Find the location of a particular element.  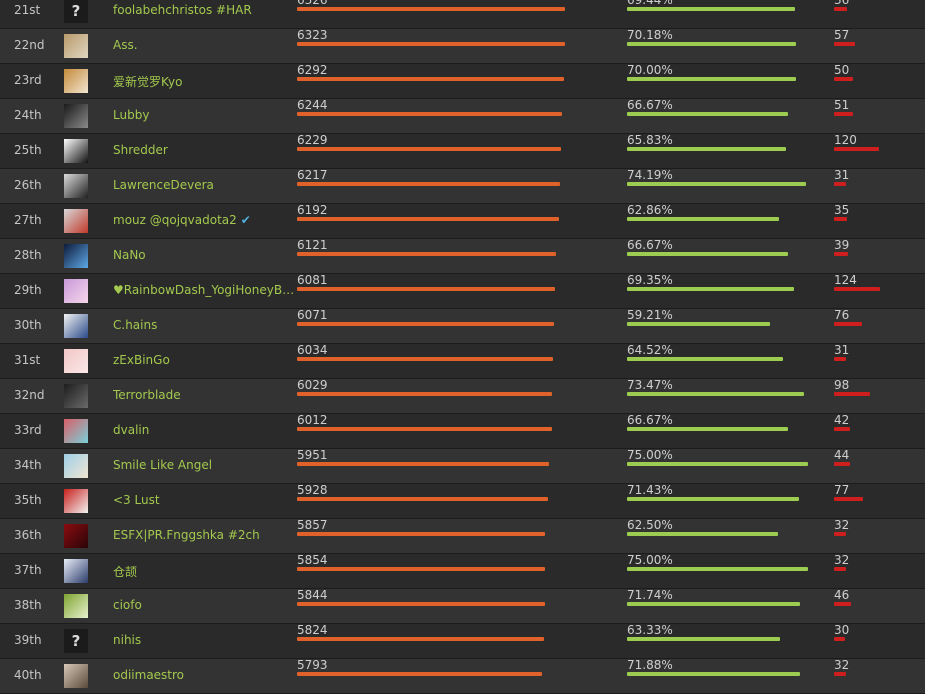

matches-value: 76 is located at coordinates (842, 315).